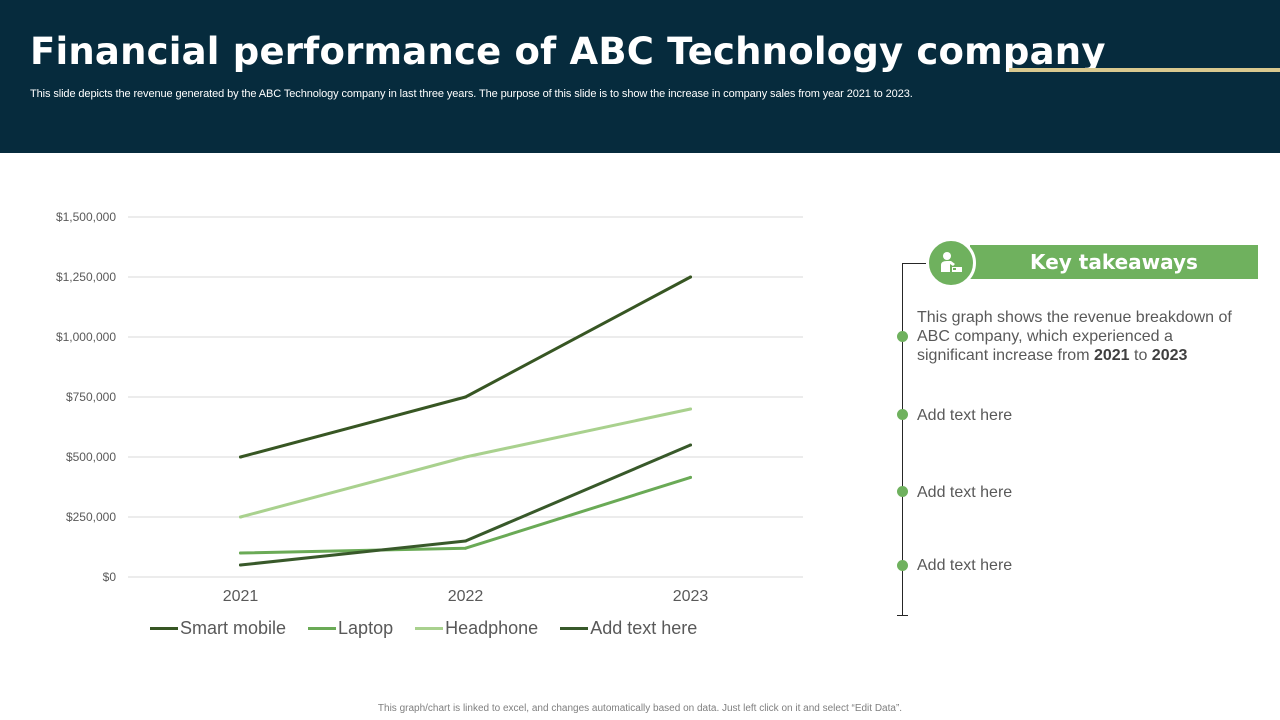 The height and width of the screenshot is (720, 1280). I want to click on person-presentation-icon, so click(951, 263).